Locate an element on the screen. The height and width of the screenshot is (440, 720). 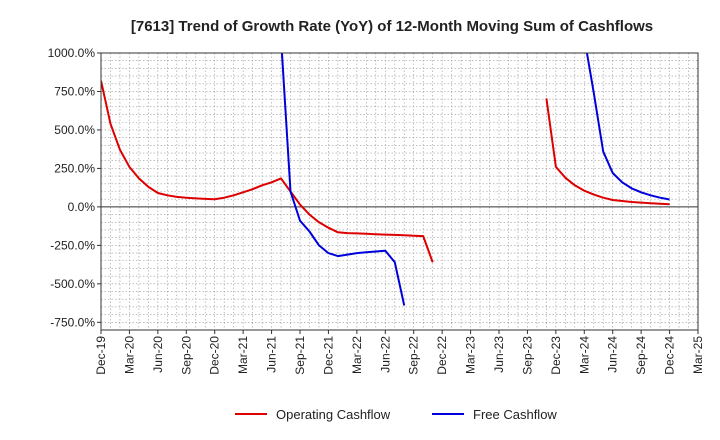
x-tick-label: Jun-20 is located at coordinates (158, 354).